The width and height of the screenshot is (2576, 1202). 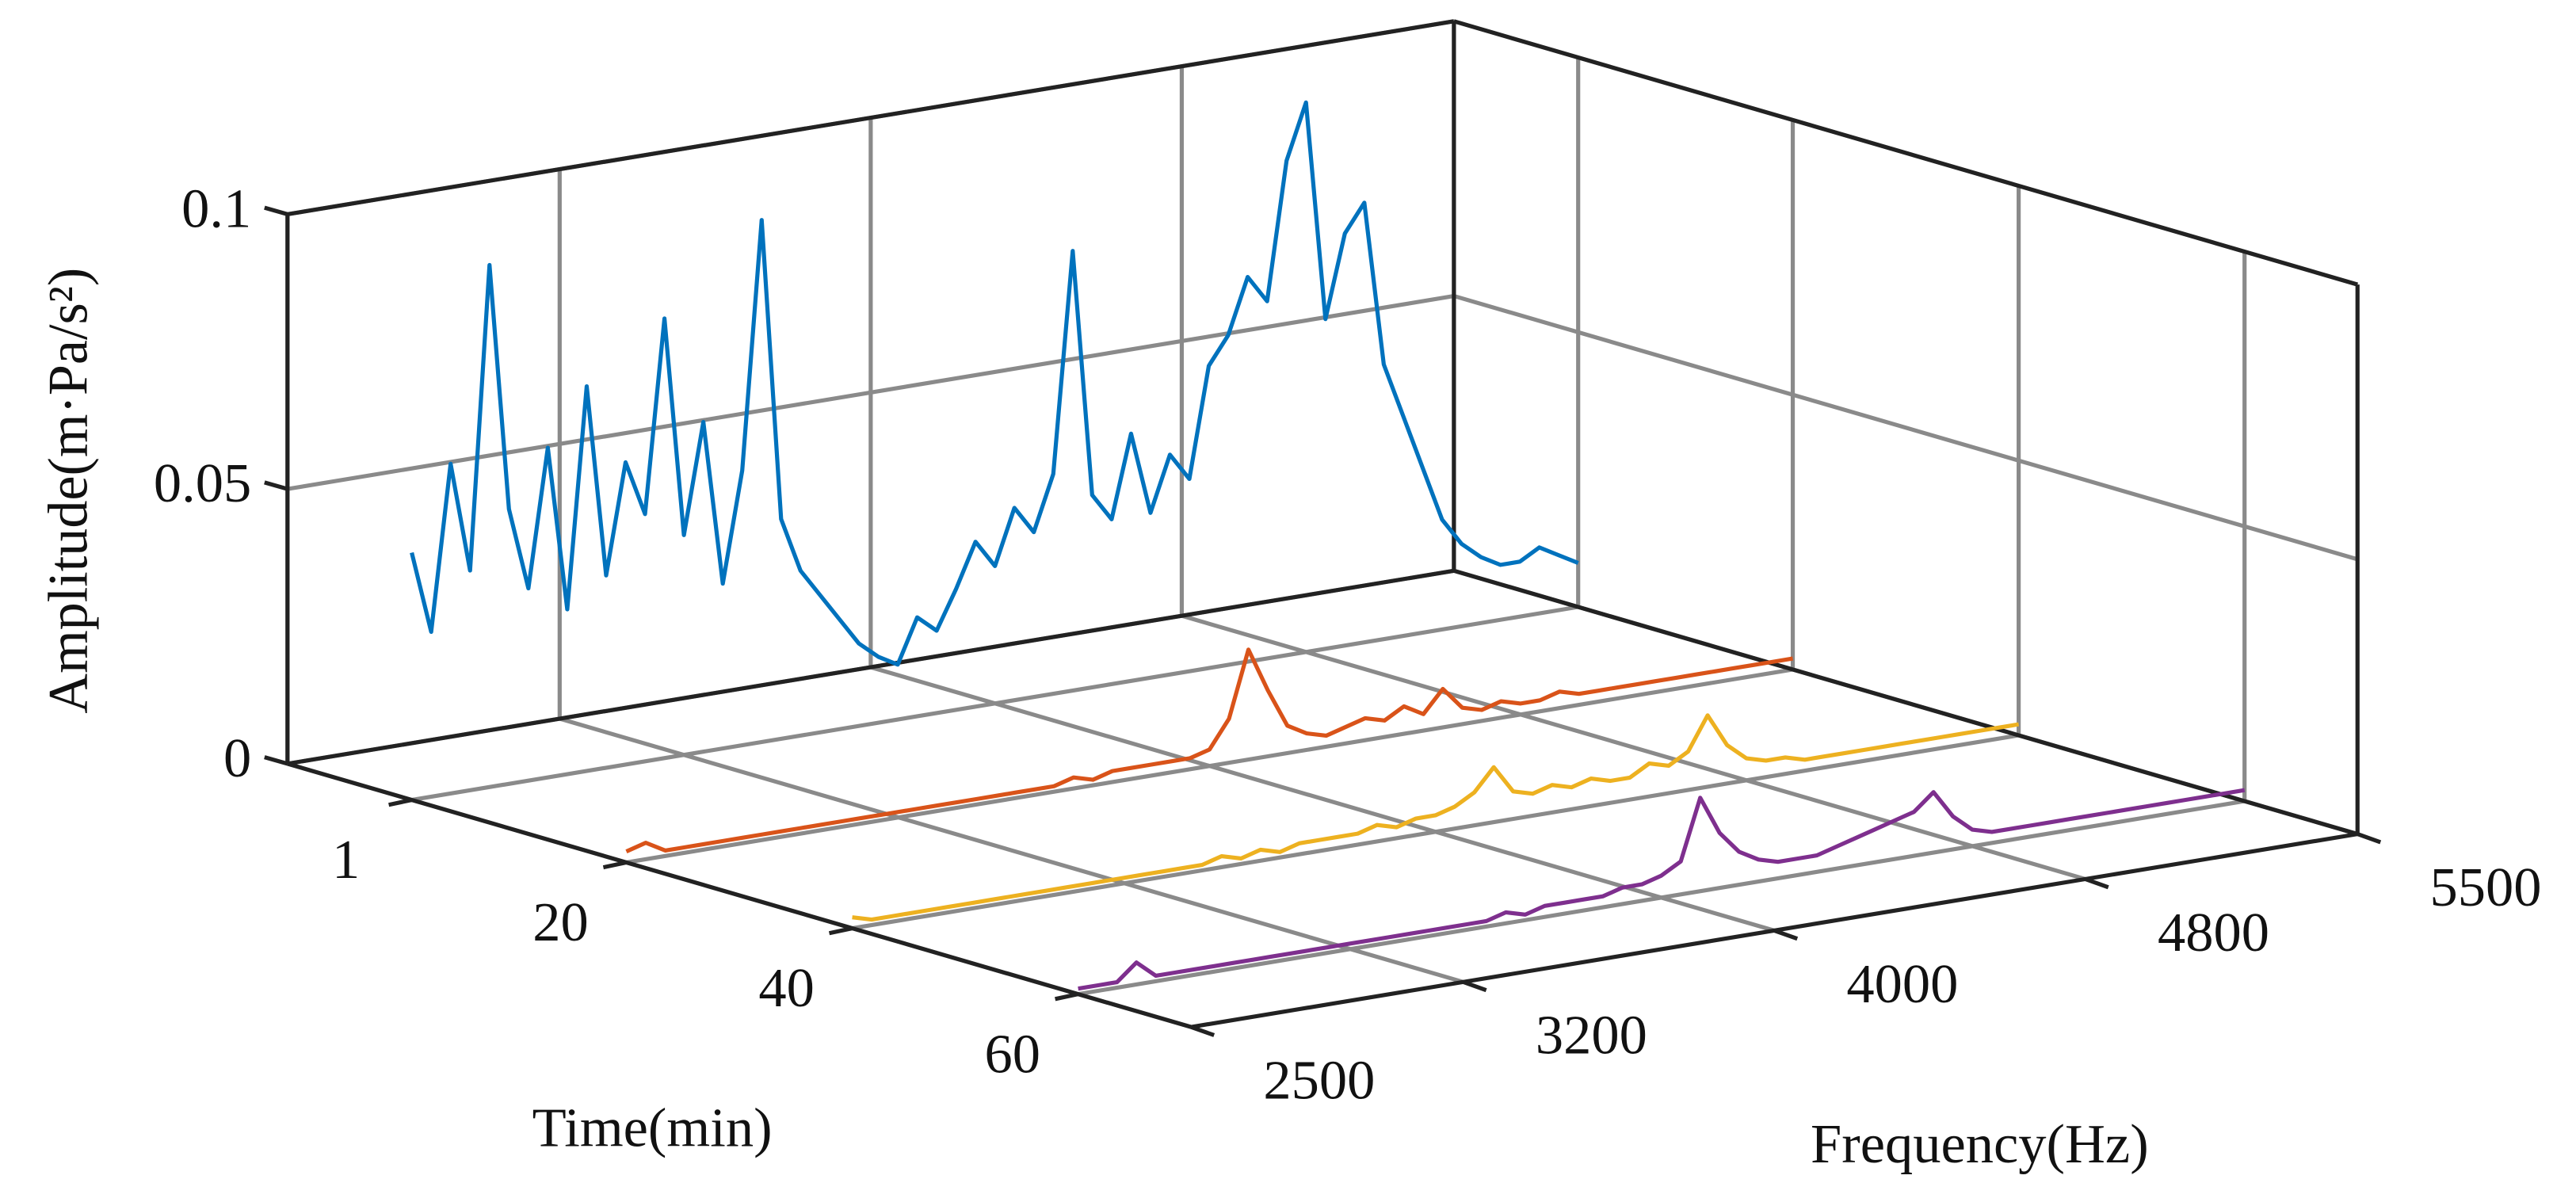 I want to click on z-tick-label: 0, so click(x=237, y=758).